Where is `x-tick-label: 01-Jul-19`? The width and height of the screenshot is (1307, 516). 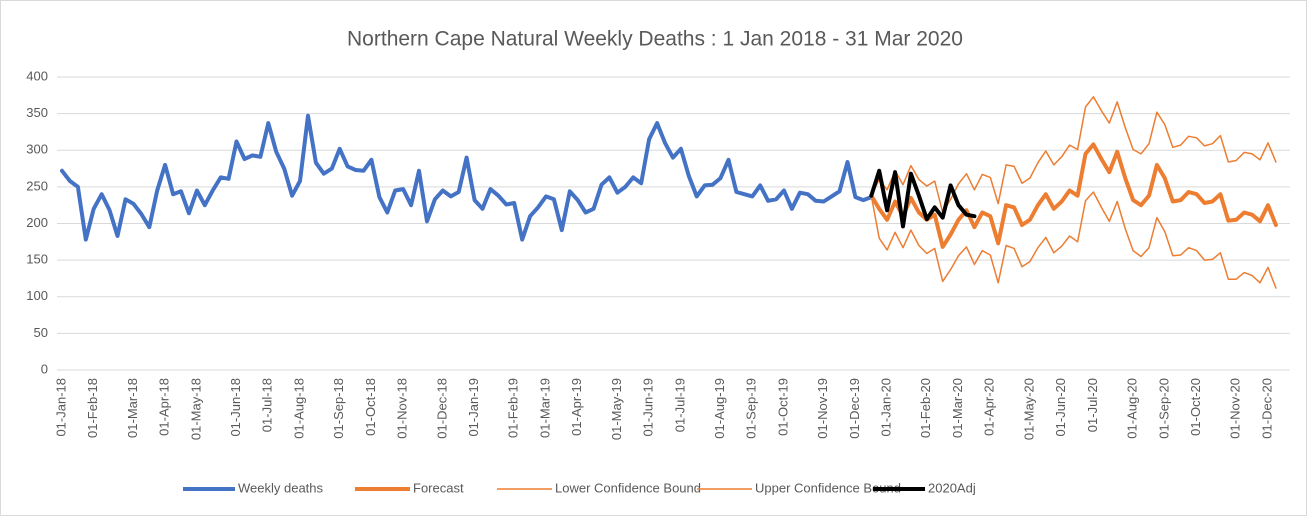
x-tick-label: 01-Jul-19 is located at coordinates (679, 405).